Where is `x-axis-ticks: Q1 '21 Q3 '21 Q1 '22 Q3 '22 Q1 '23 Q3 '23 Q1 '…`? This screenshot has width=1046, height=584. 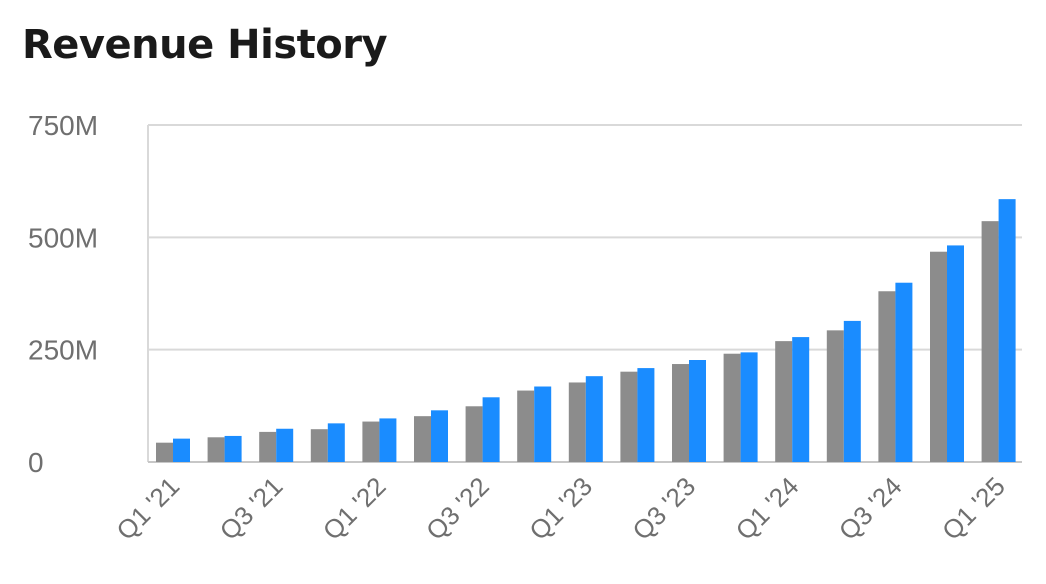
x-axis-ticks: Q1 '21 Q3 '21 Q1 '22 Q3 '22 Q1 '23 Q3 '23 Q1 '… is located at coordinates (560, 508).